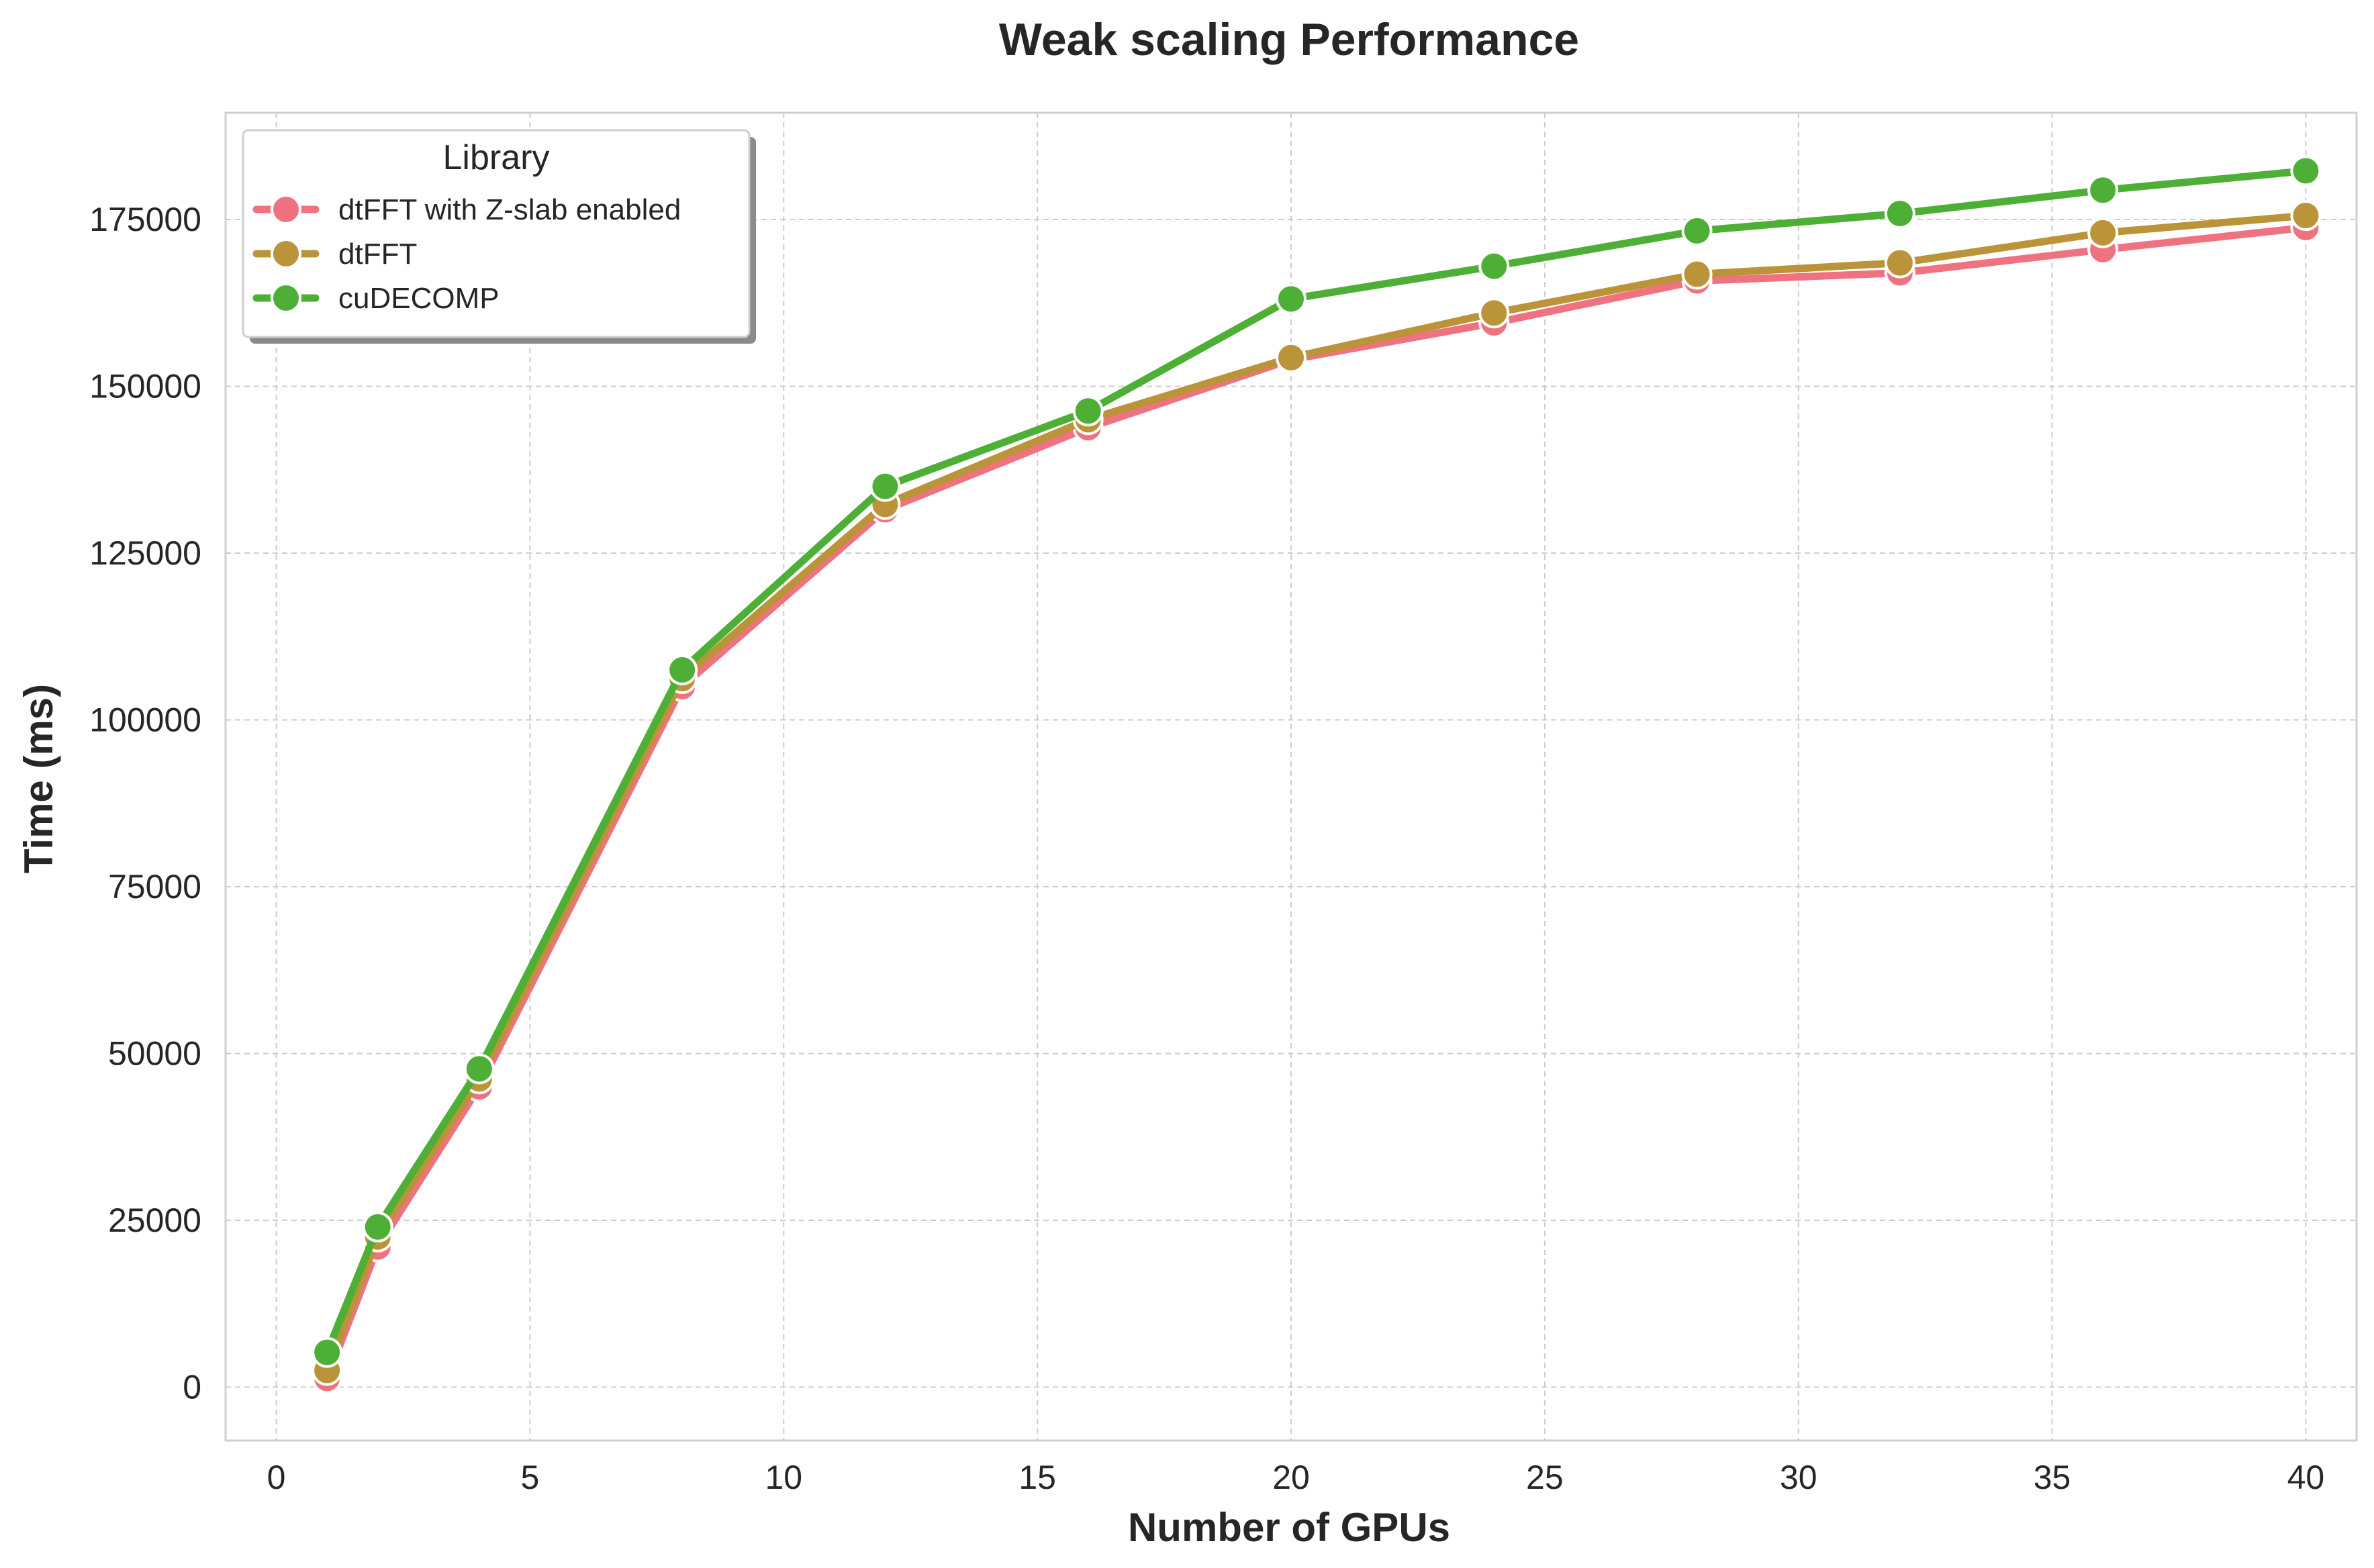 The width and height of the screenshot is (2374, 1568). What do you see at coordinates (192, 1387) in the screenshot?
I see `y-tick-label: 0` at bounding box center [192, 1387].